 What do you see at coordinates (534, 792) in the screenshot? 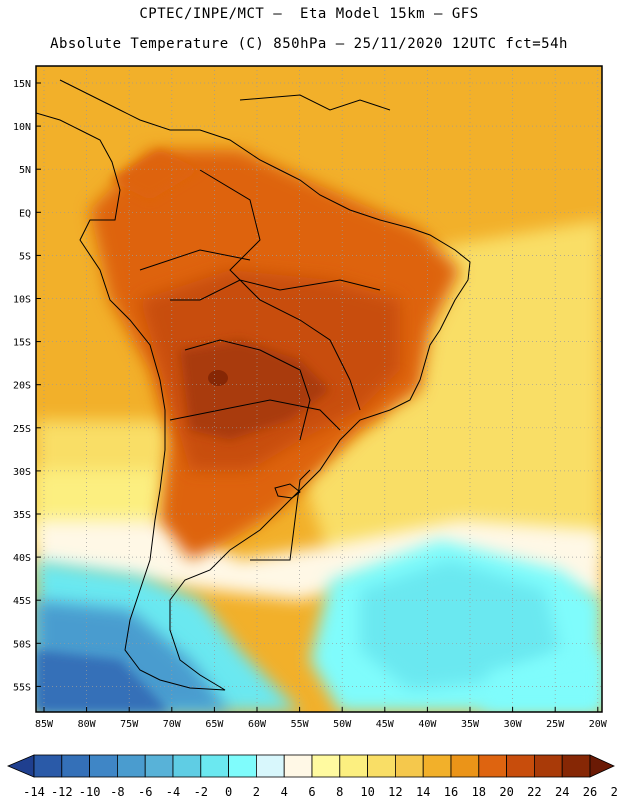
I see `colorbar-label: 22` at bounding box center [534, 792].